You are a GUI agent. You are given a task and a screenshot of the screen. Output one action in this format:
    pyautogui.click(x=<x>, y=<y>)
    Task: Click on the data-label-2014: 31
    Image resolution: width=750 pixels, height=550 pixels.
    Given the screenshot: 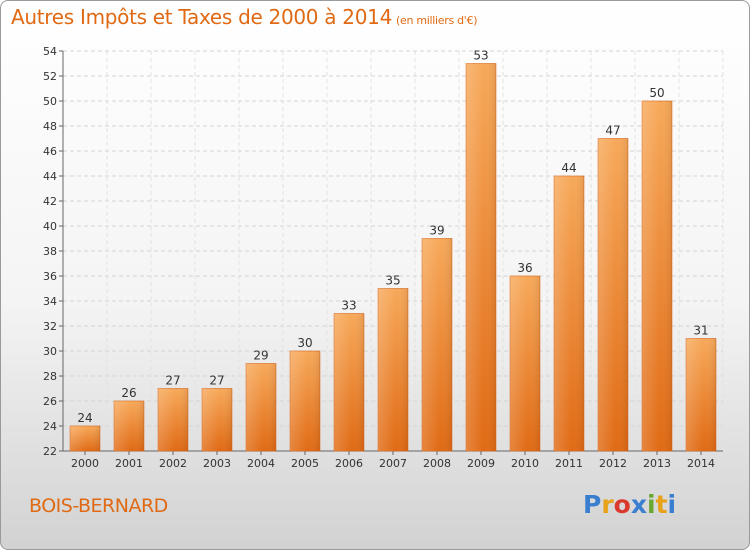 What is the action you would take?
    pyautogui.click(x=700, y=331)
    